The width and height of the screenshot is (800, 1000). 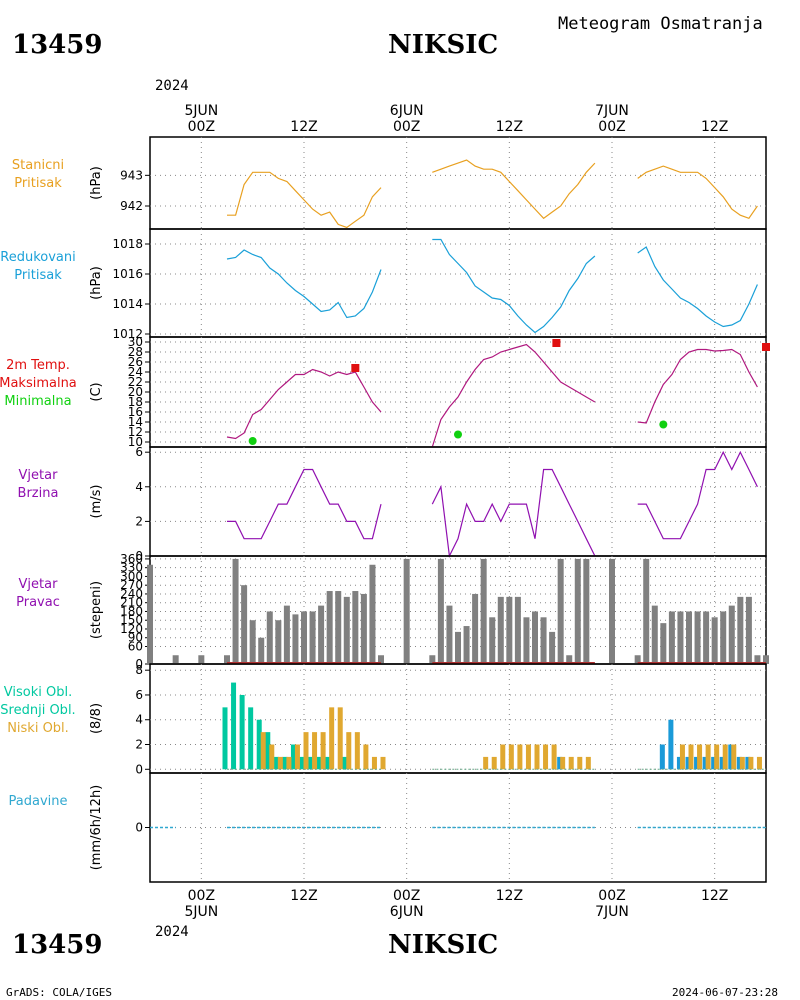 I want to click on y-tick-label-wind-direction: 0, so click(x=139, y=664).